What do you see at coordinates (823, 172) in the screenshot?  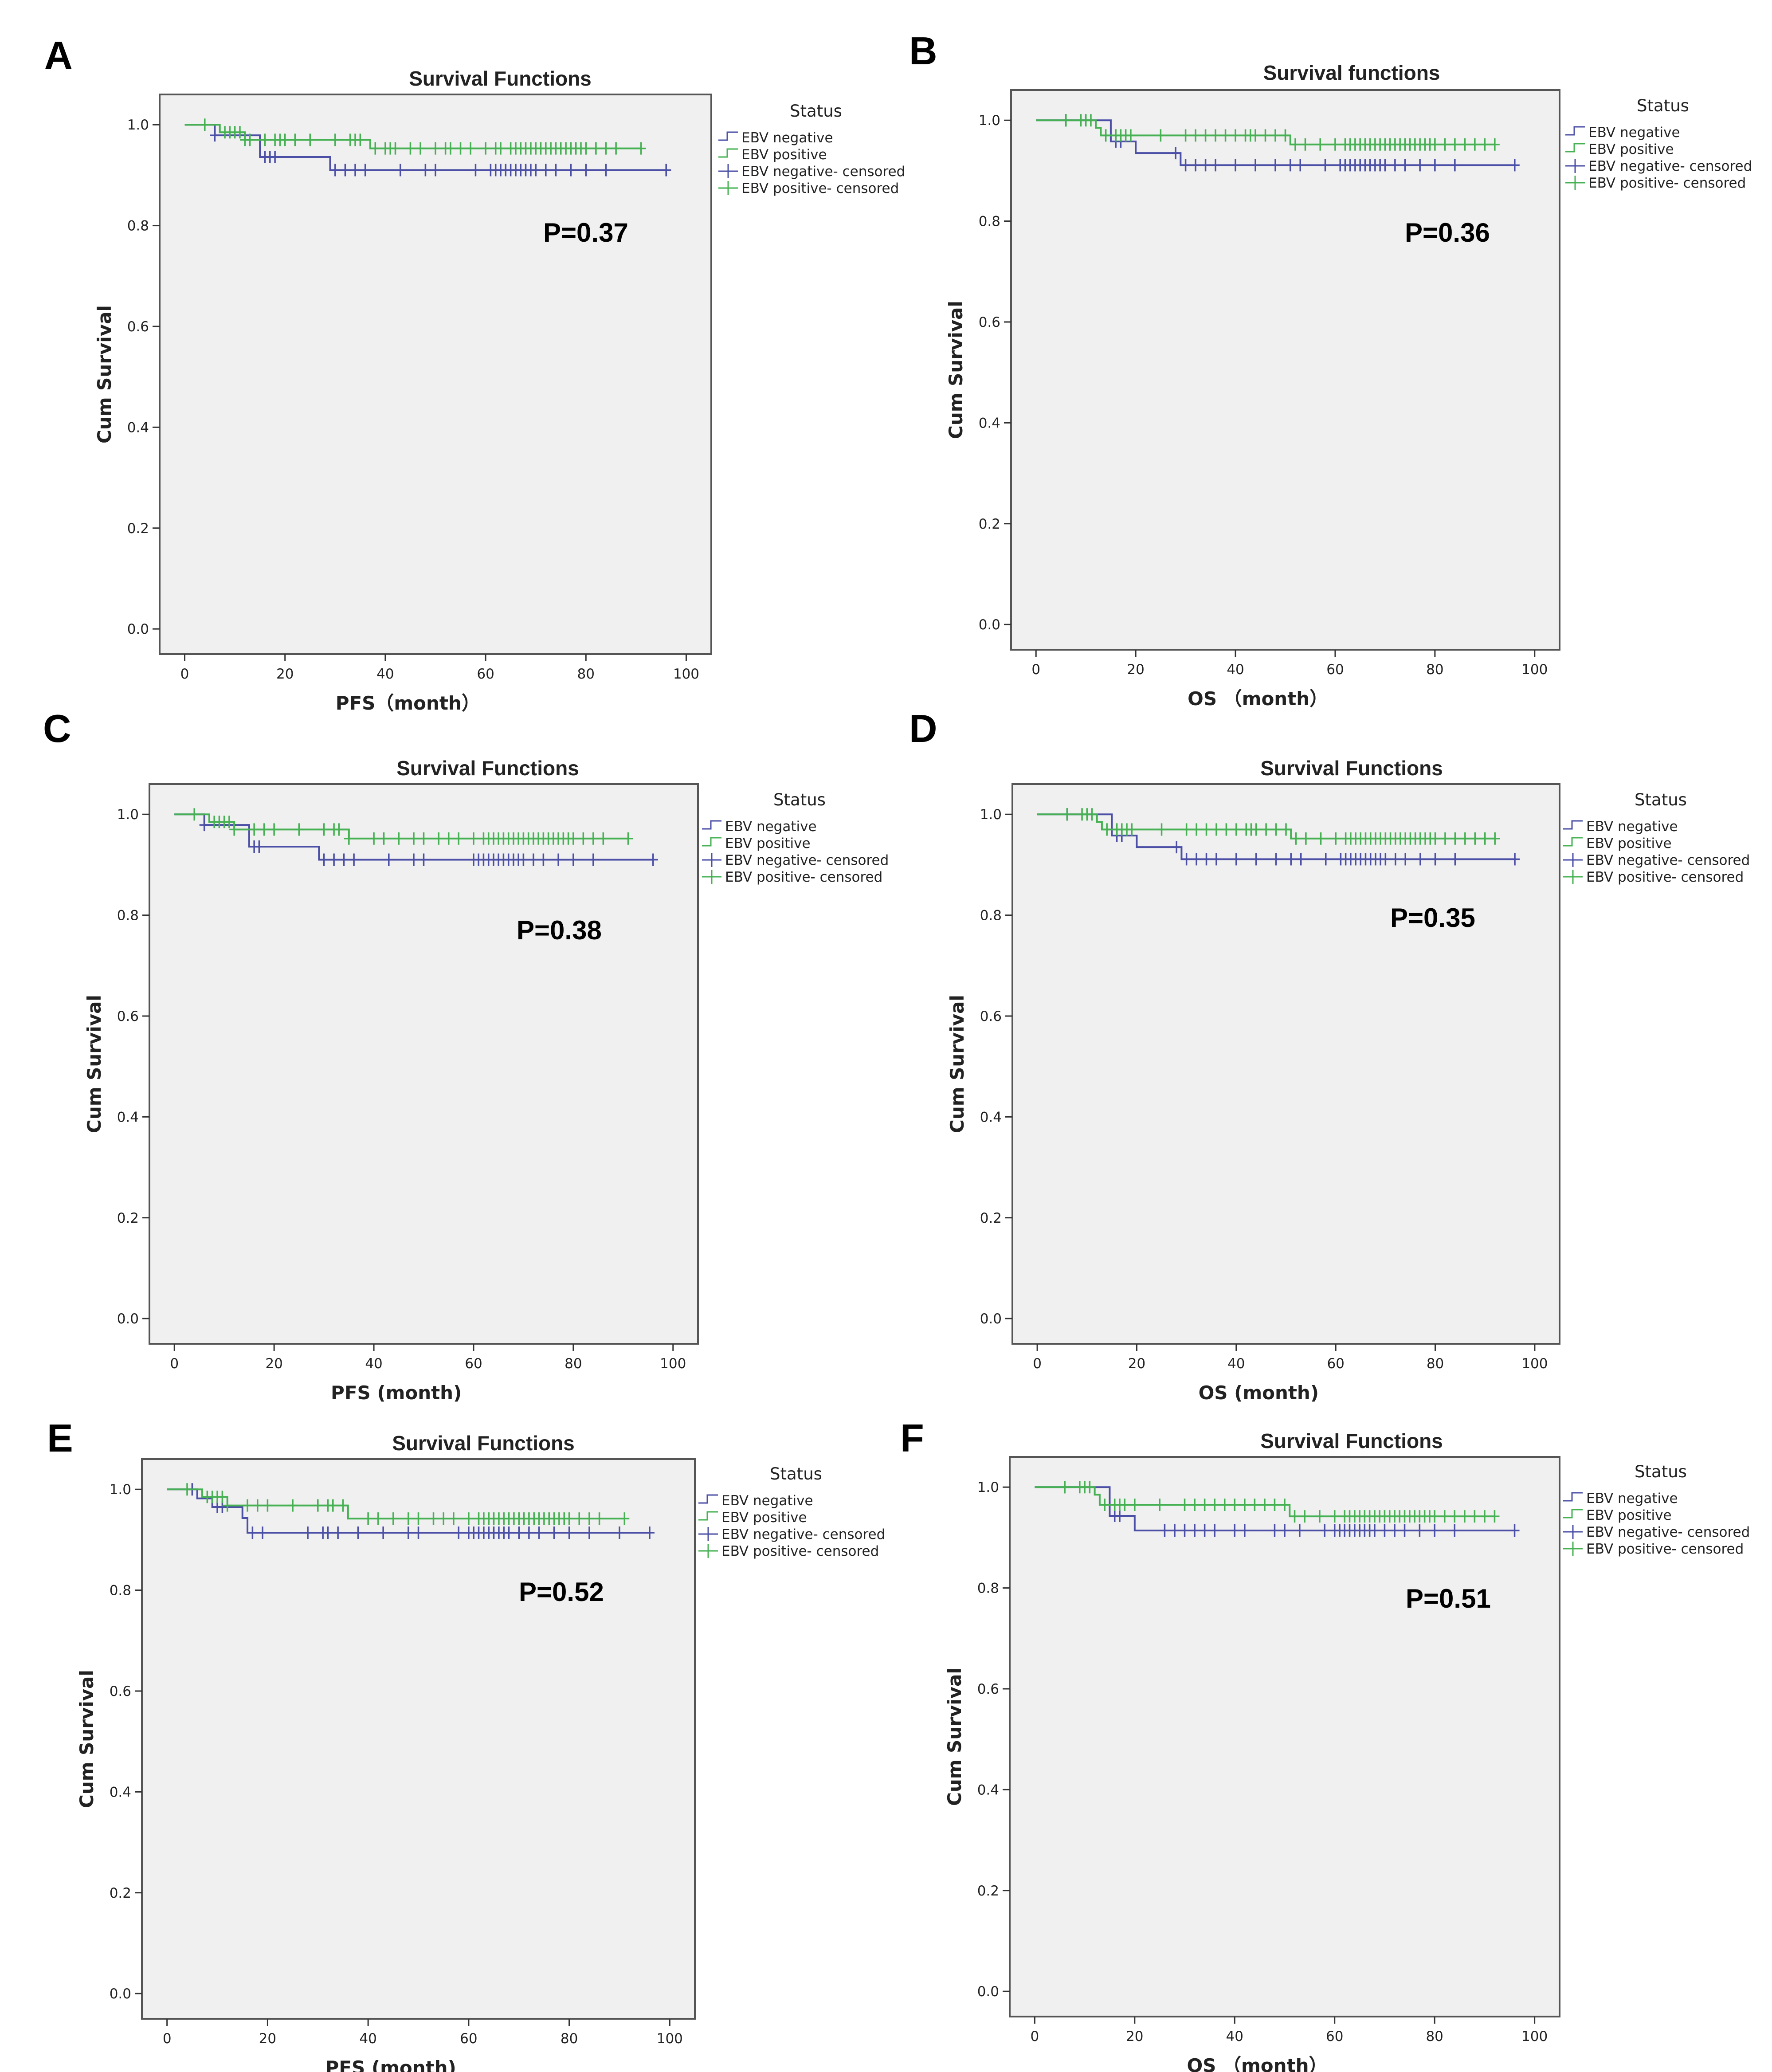 I see `legend-label: EBV negative- censored` at bounding box center [823, 172].